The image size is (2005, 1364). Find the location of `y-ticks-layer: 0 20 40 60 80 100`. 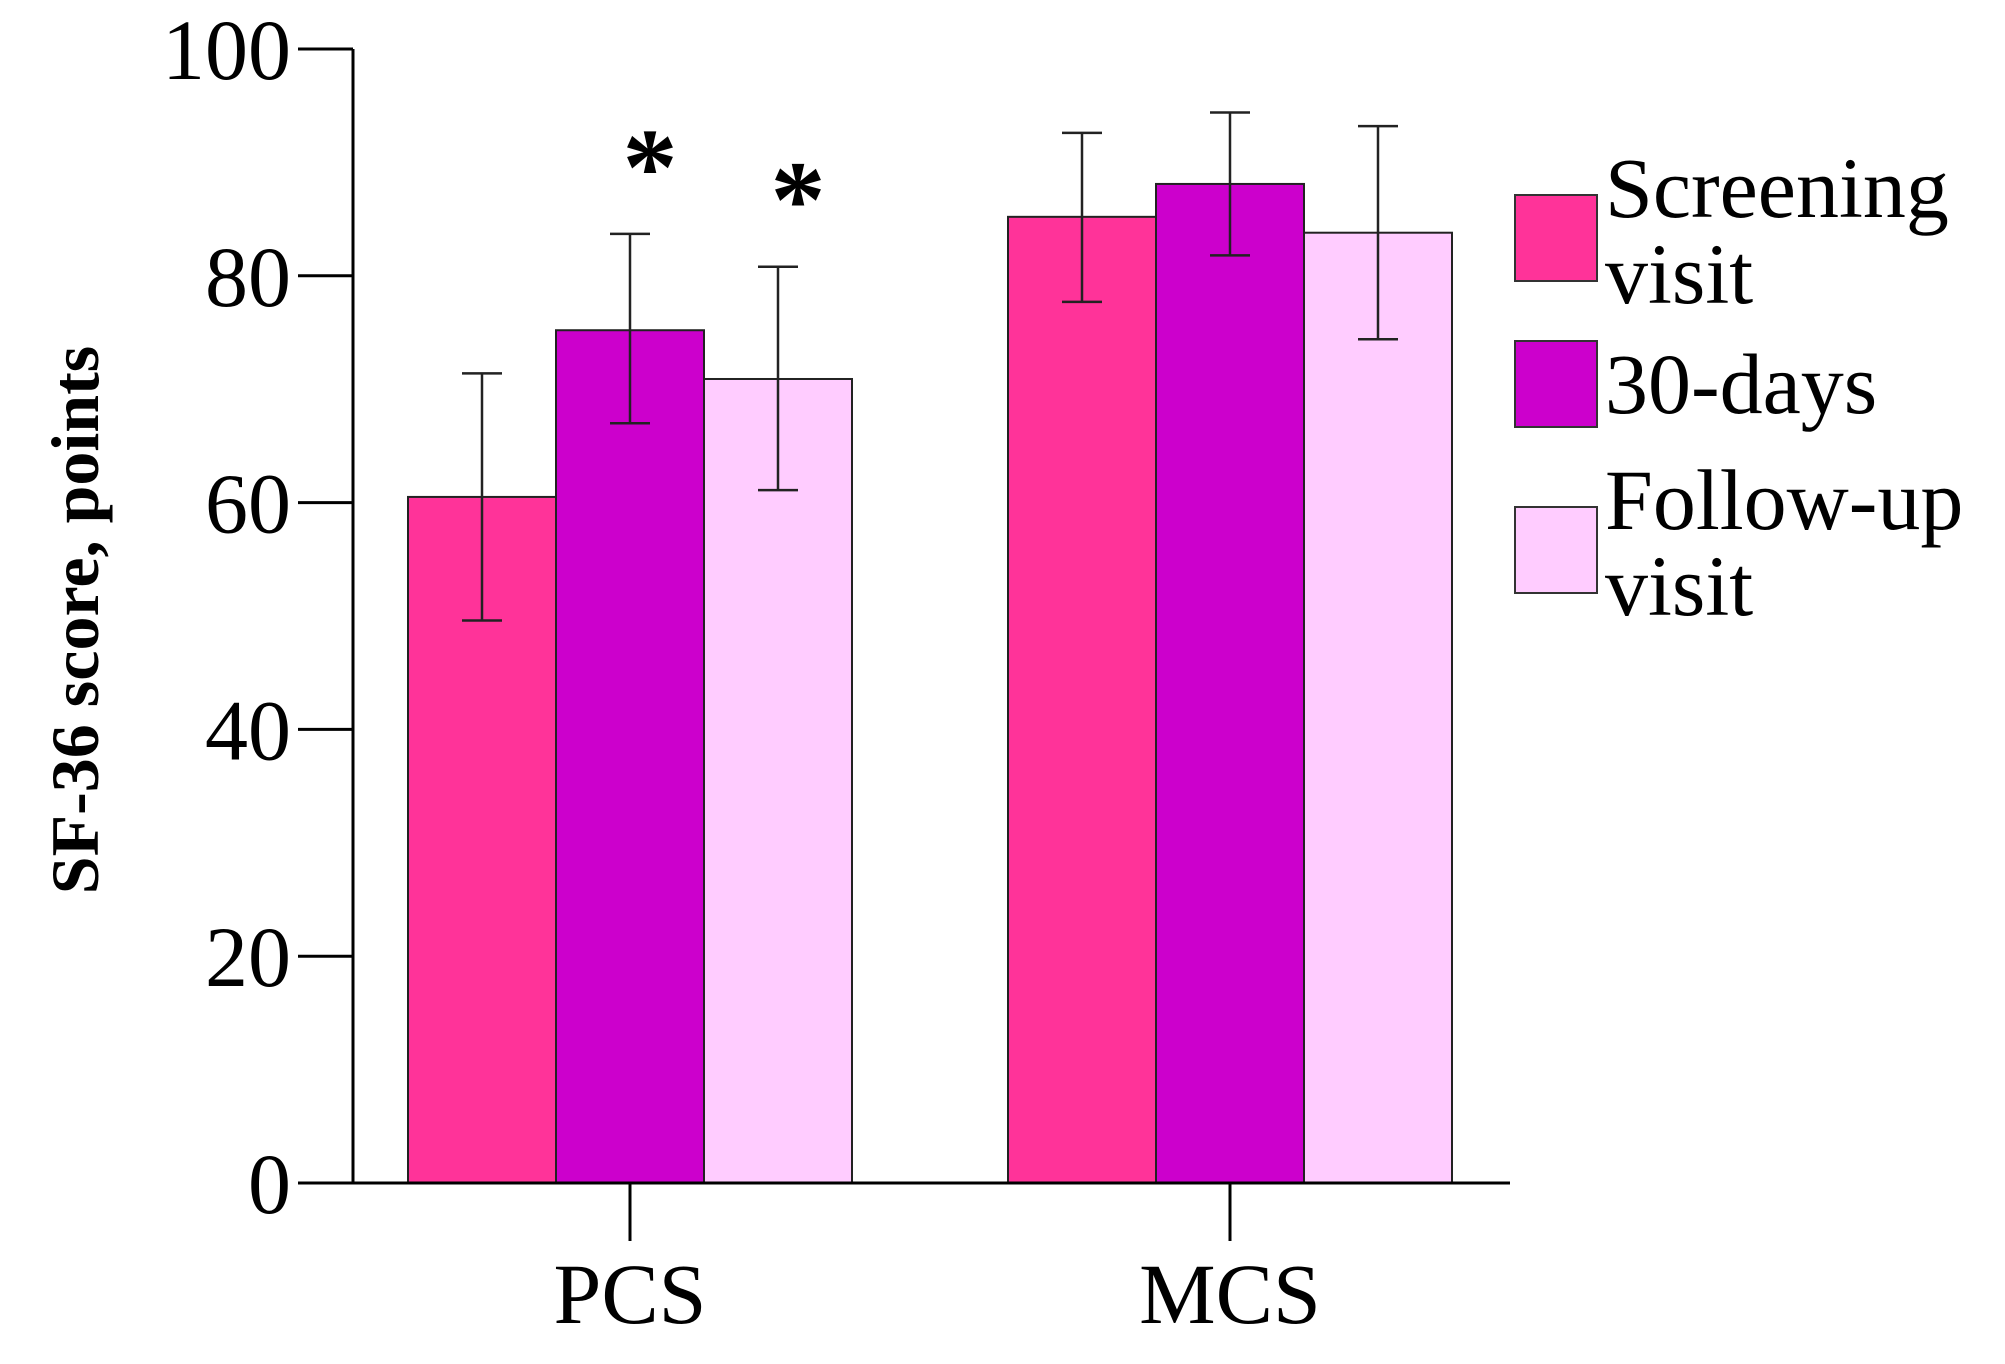

y-ticks-layer: 0 20 40 60 80 100 is located at coordinates (257, 617).